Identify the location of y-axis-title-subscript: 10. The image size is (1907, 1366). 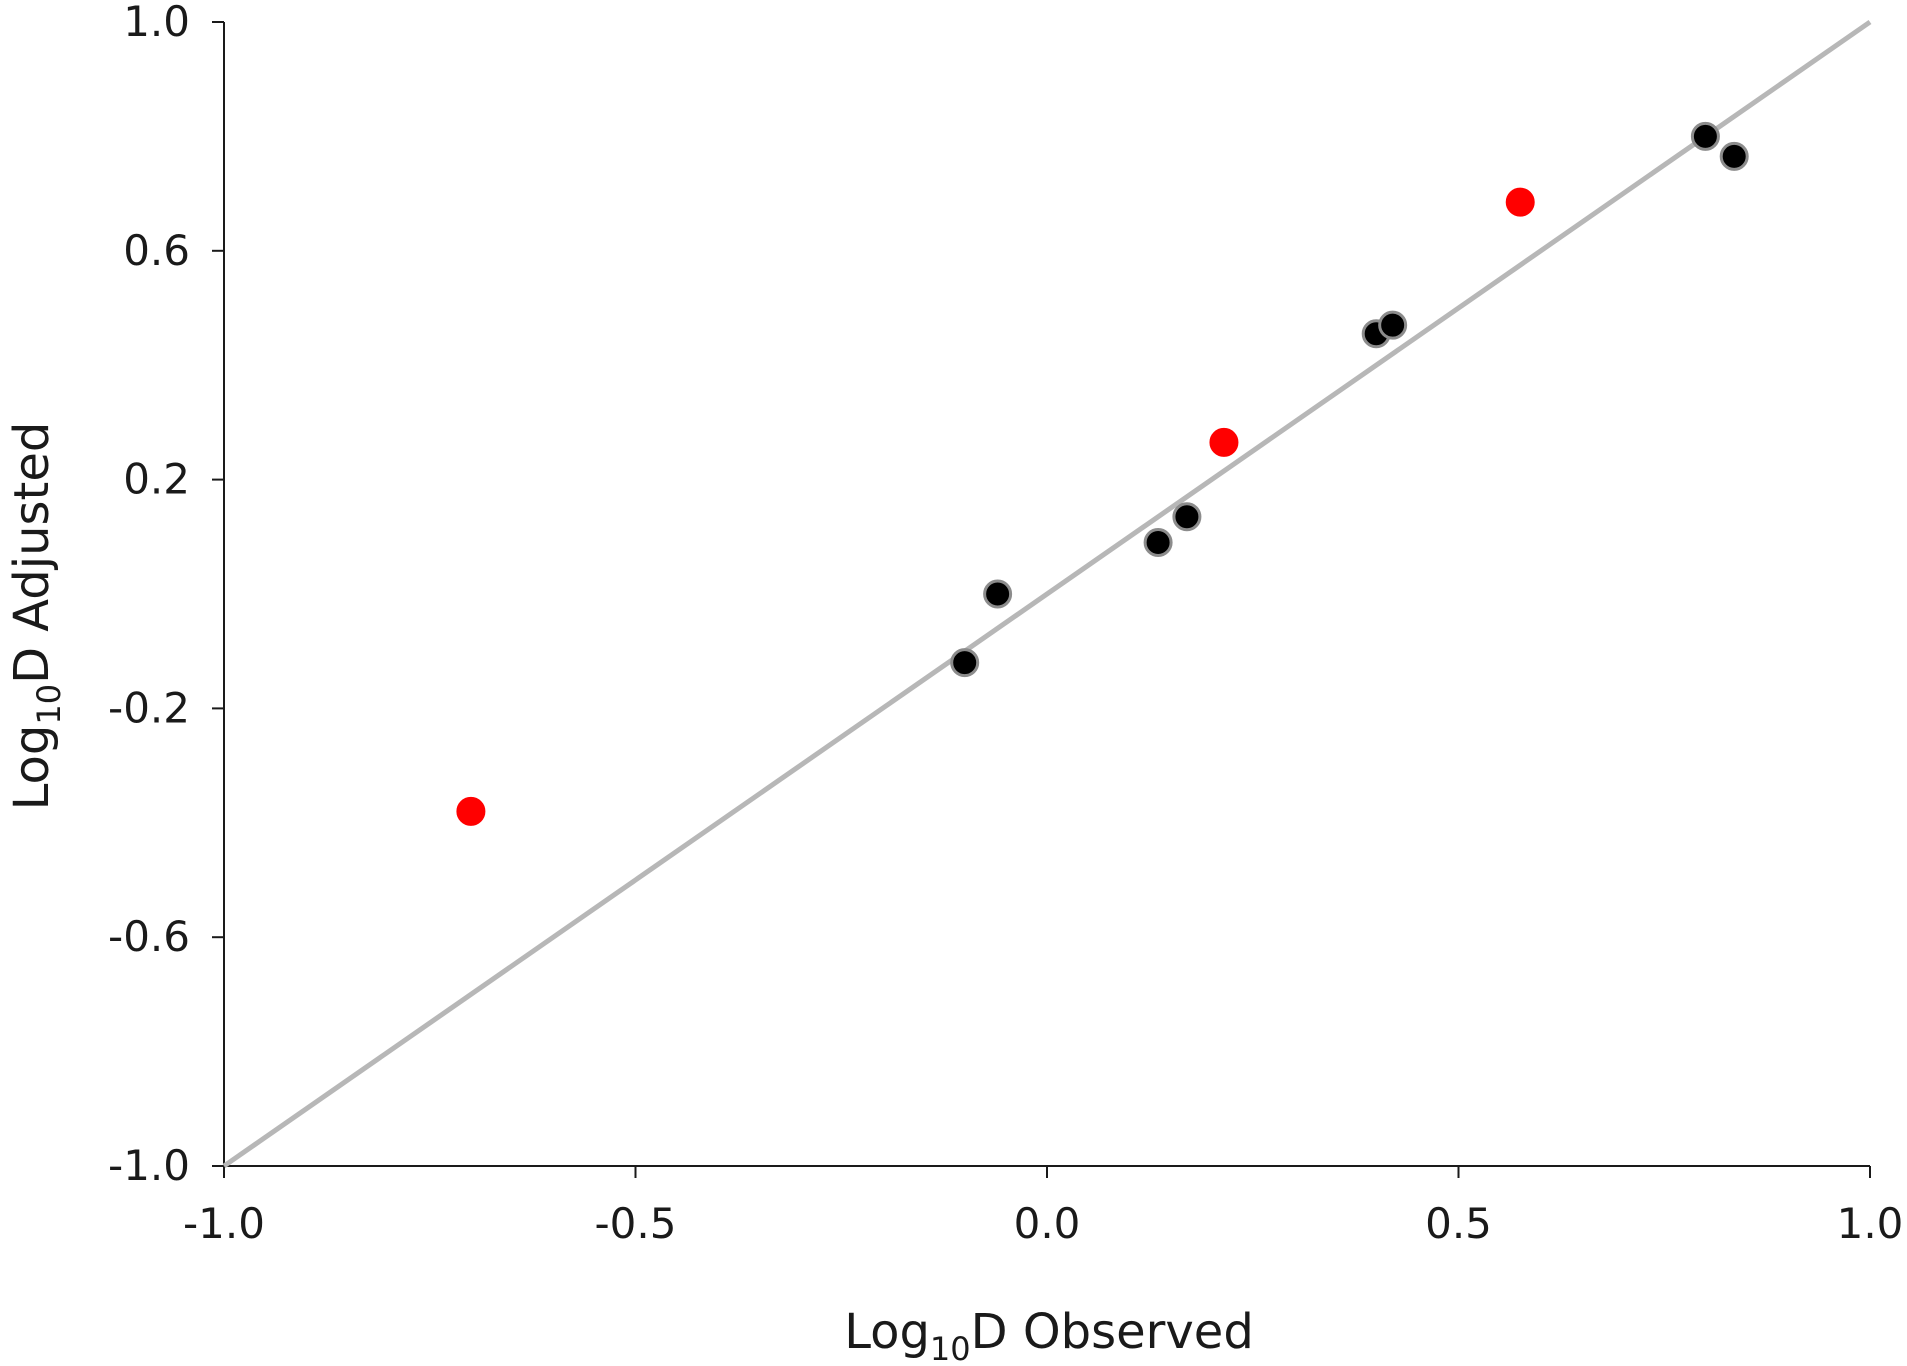
(49, 704).